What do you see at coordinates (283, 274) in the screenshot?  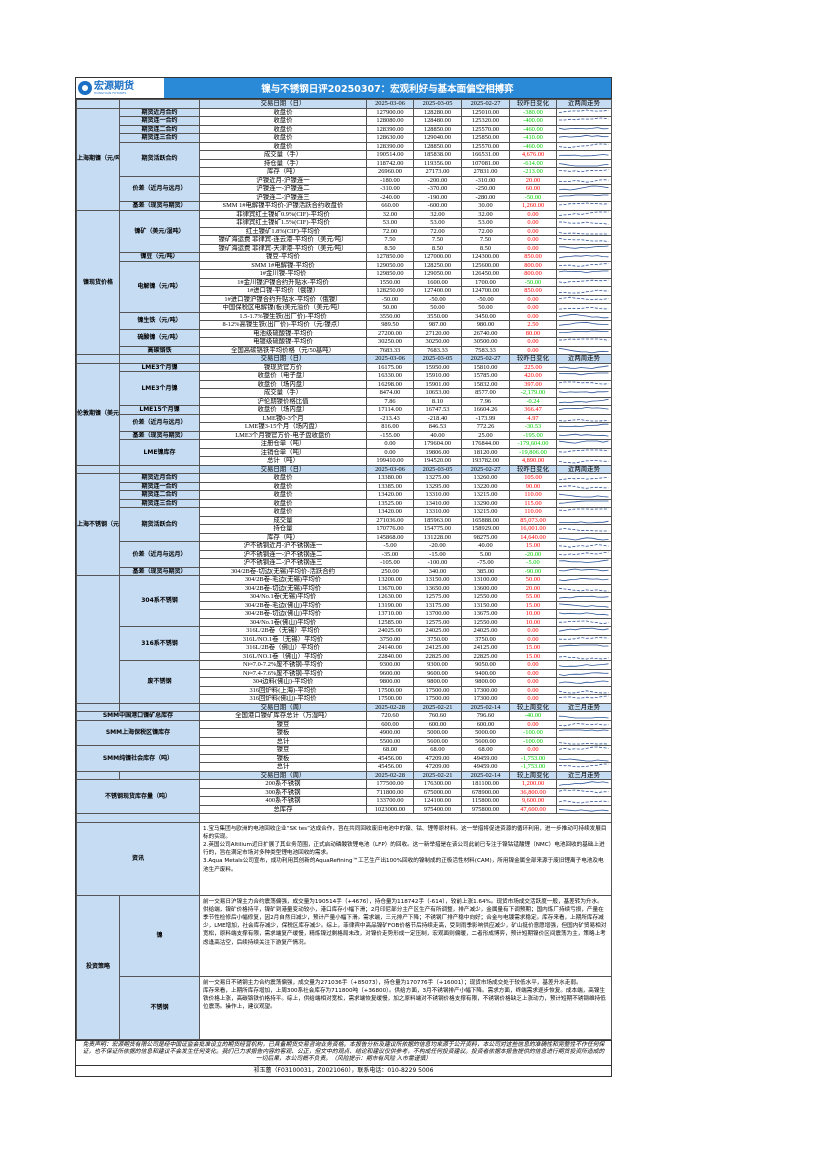 I see `metric-name: 1#金川镍-平均价` at bounding box center [283, 274].